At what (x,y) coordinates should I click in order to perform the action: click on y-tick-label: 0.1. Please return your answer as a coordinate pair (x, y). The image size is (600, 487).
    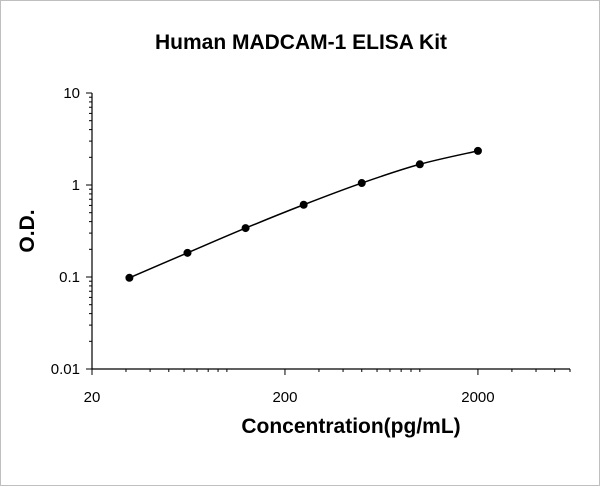
    Looking at the image, I should click on (69, 277).